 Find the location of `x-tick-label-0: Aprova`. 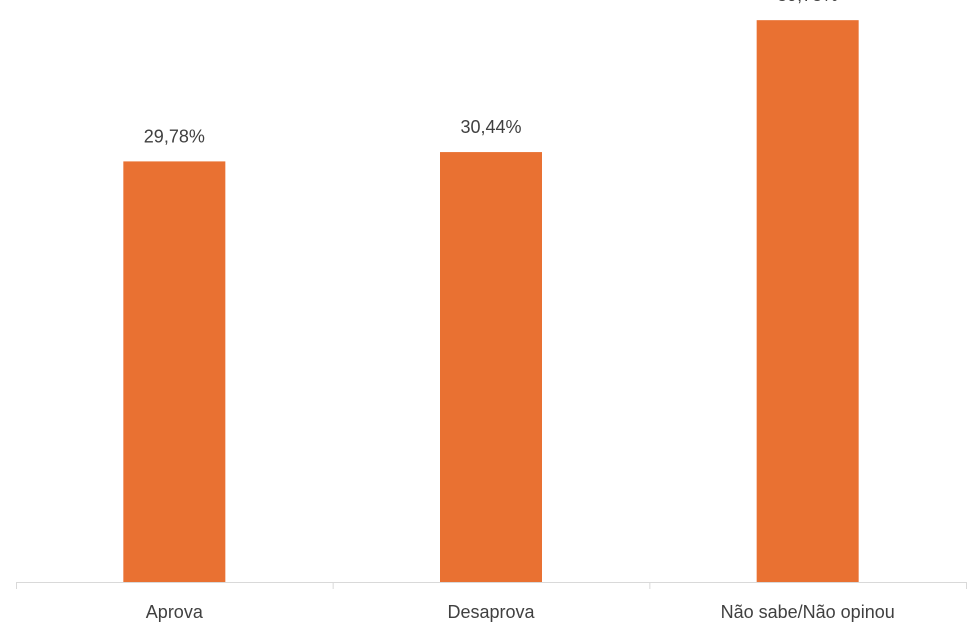

x-tick-label-0: Aprova is located at coordinates (175, 612).